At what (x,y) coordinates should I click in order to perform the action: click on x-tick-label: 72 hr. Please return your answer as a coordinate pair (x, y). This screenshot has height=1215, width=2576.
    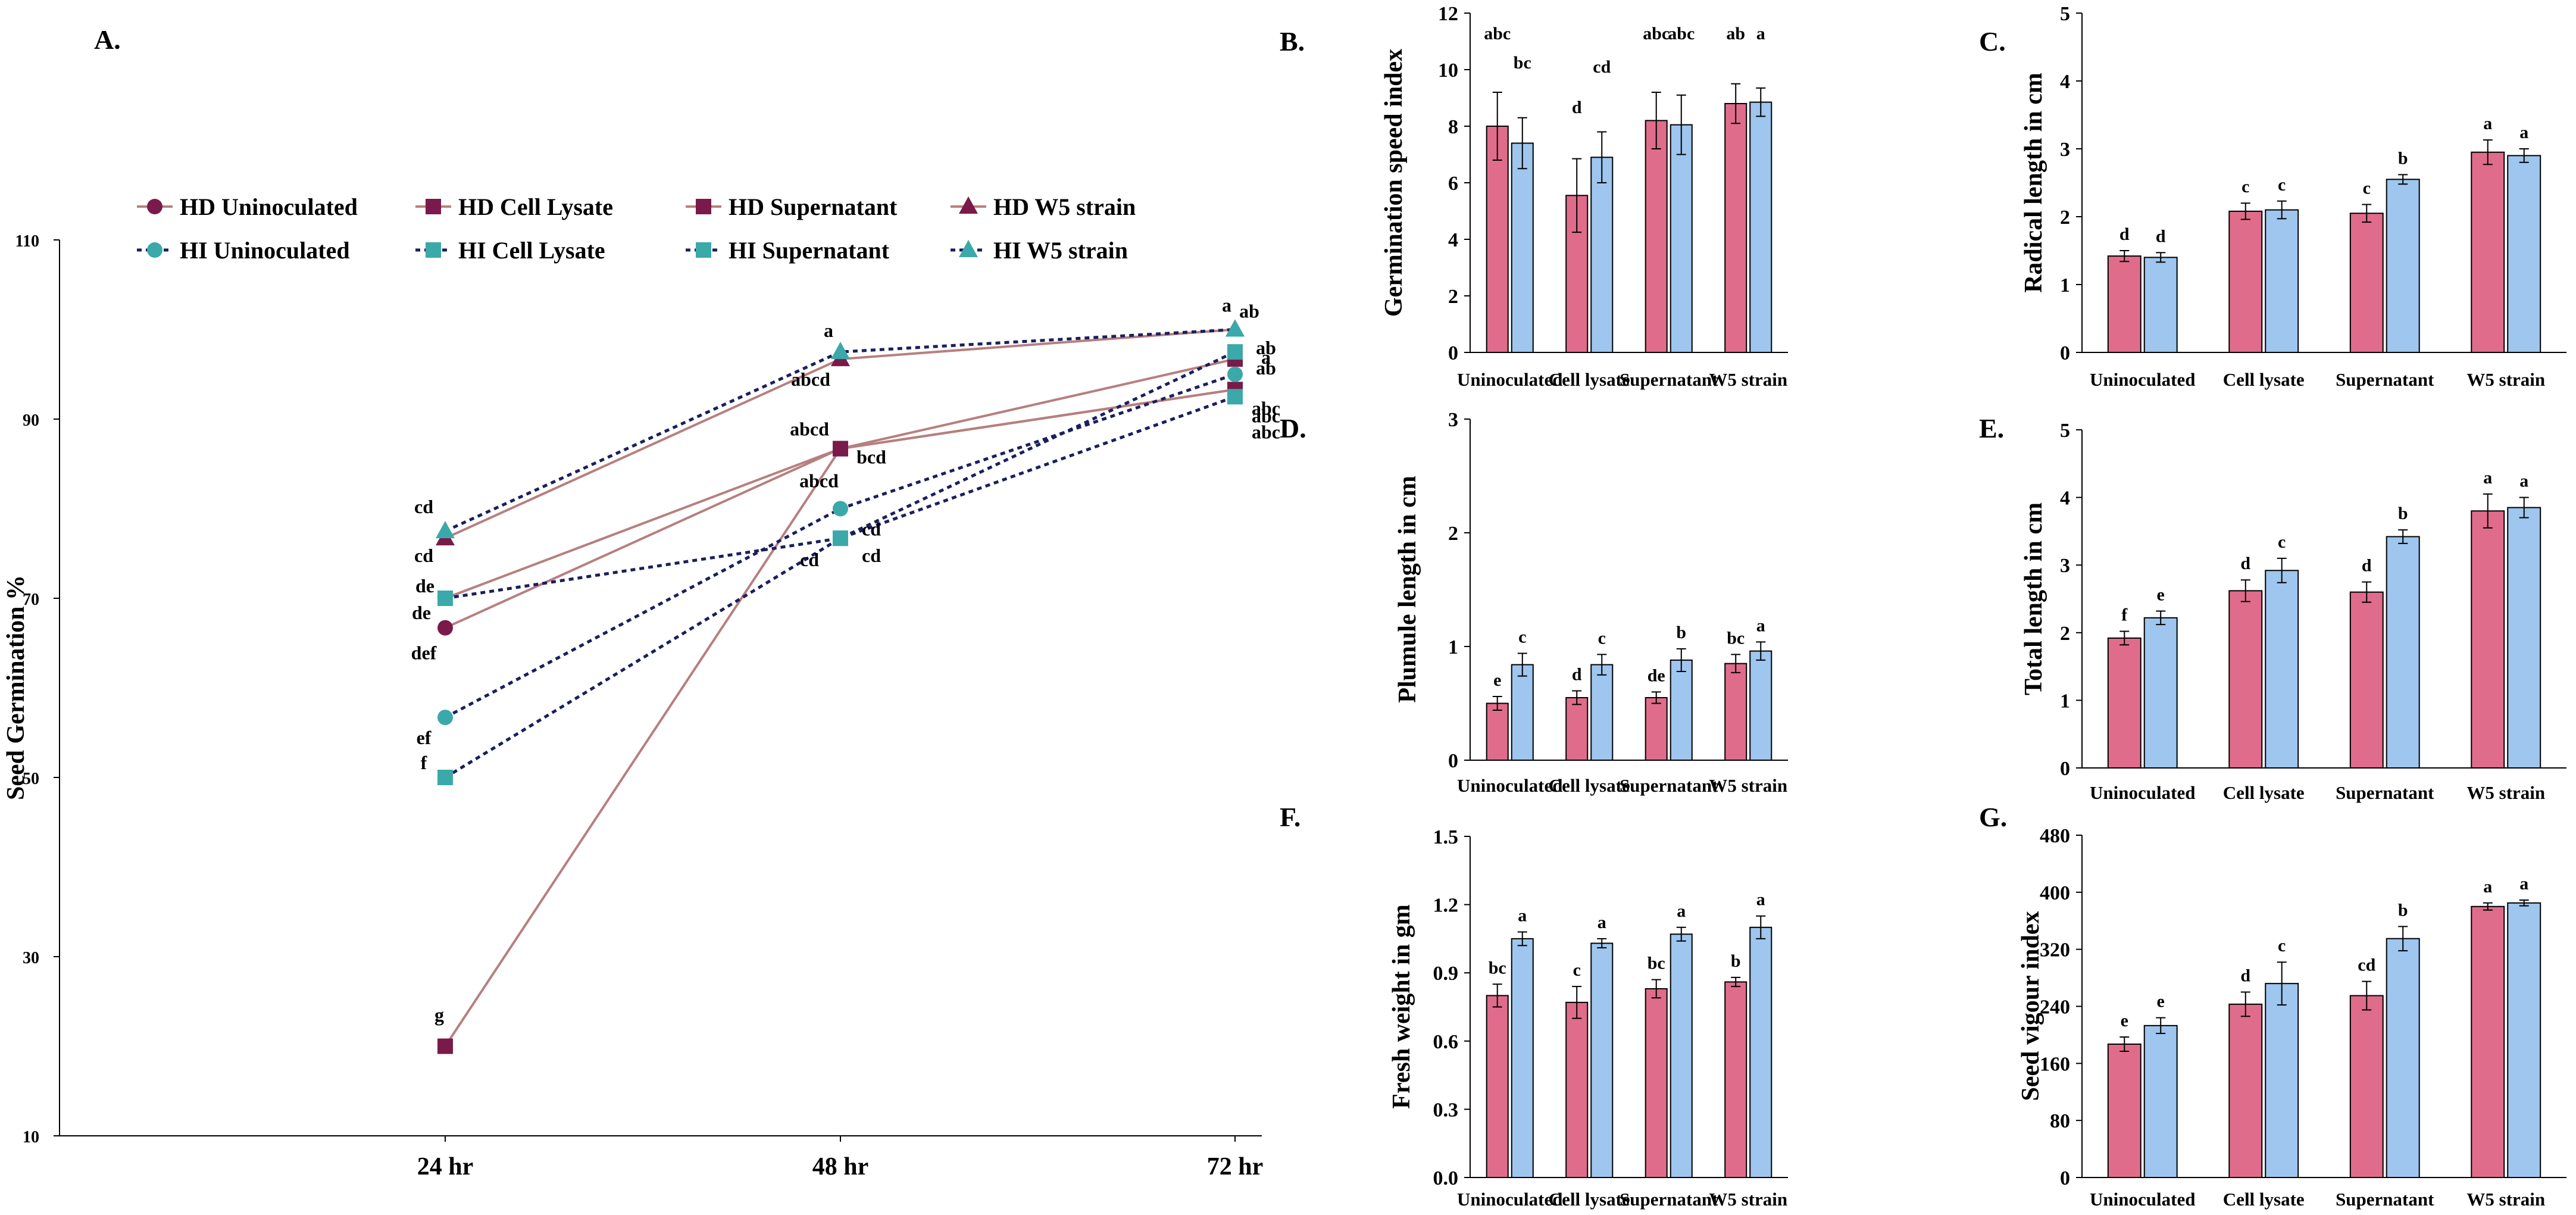
    Looking at the image, I should click on (1235, 1166).